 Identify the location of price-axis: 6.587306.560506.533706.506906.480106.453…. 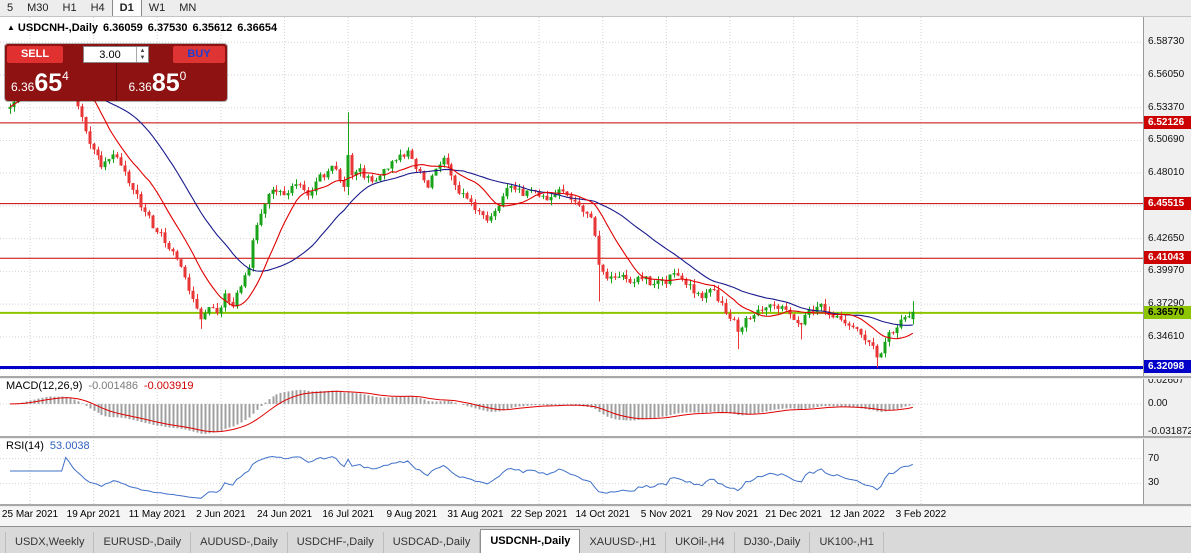
(1167, 261).